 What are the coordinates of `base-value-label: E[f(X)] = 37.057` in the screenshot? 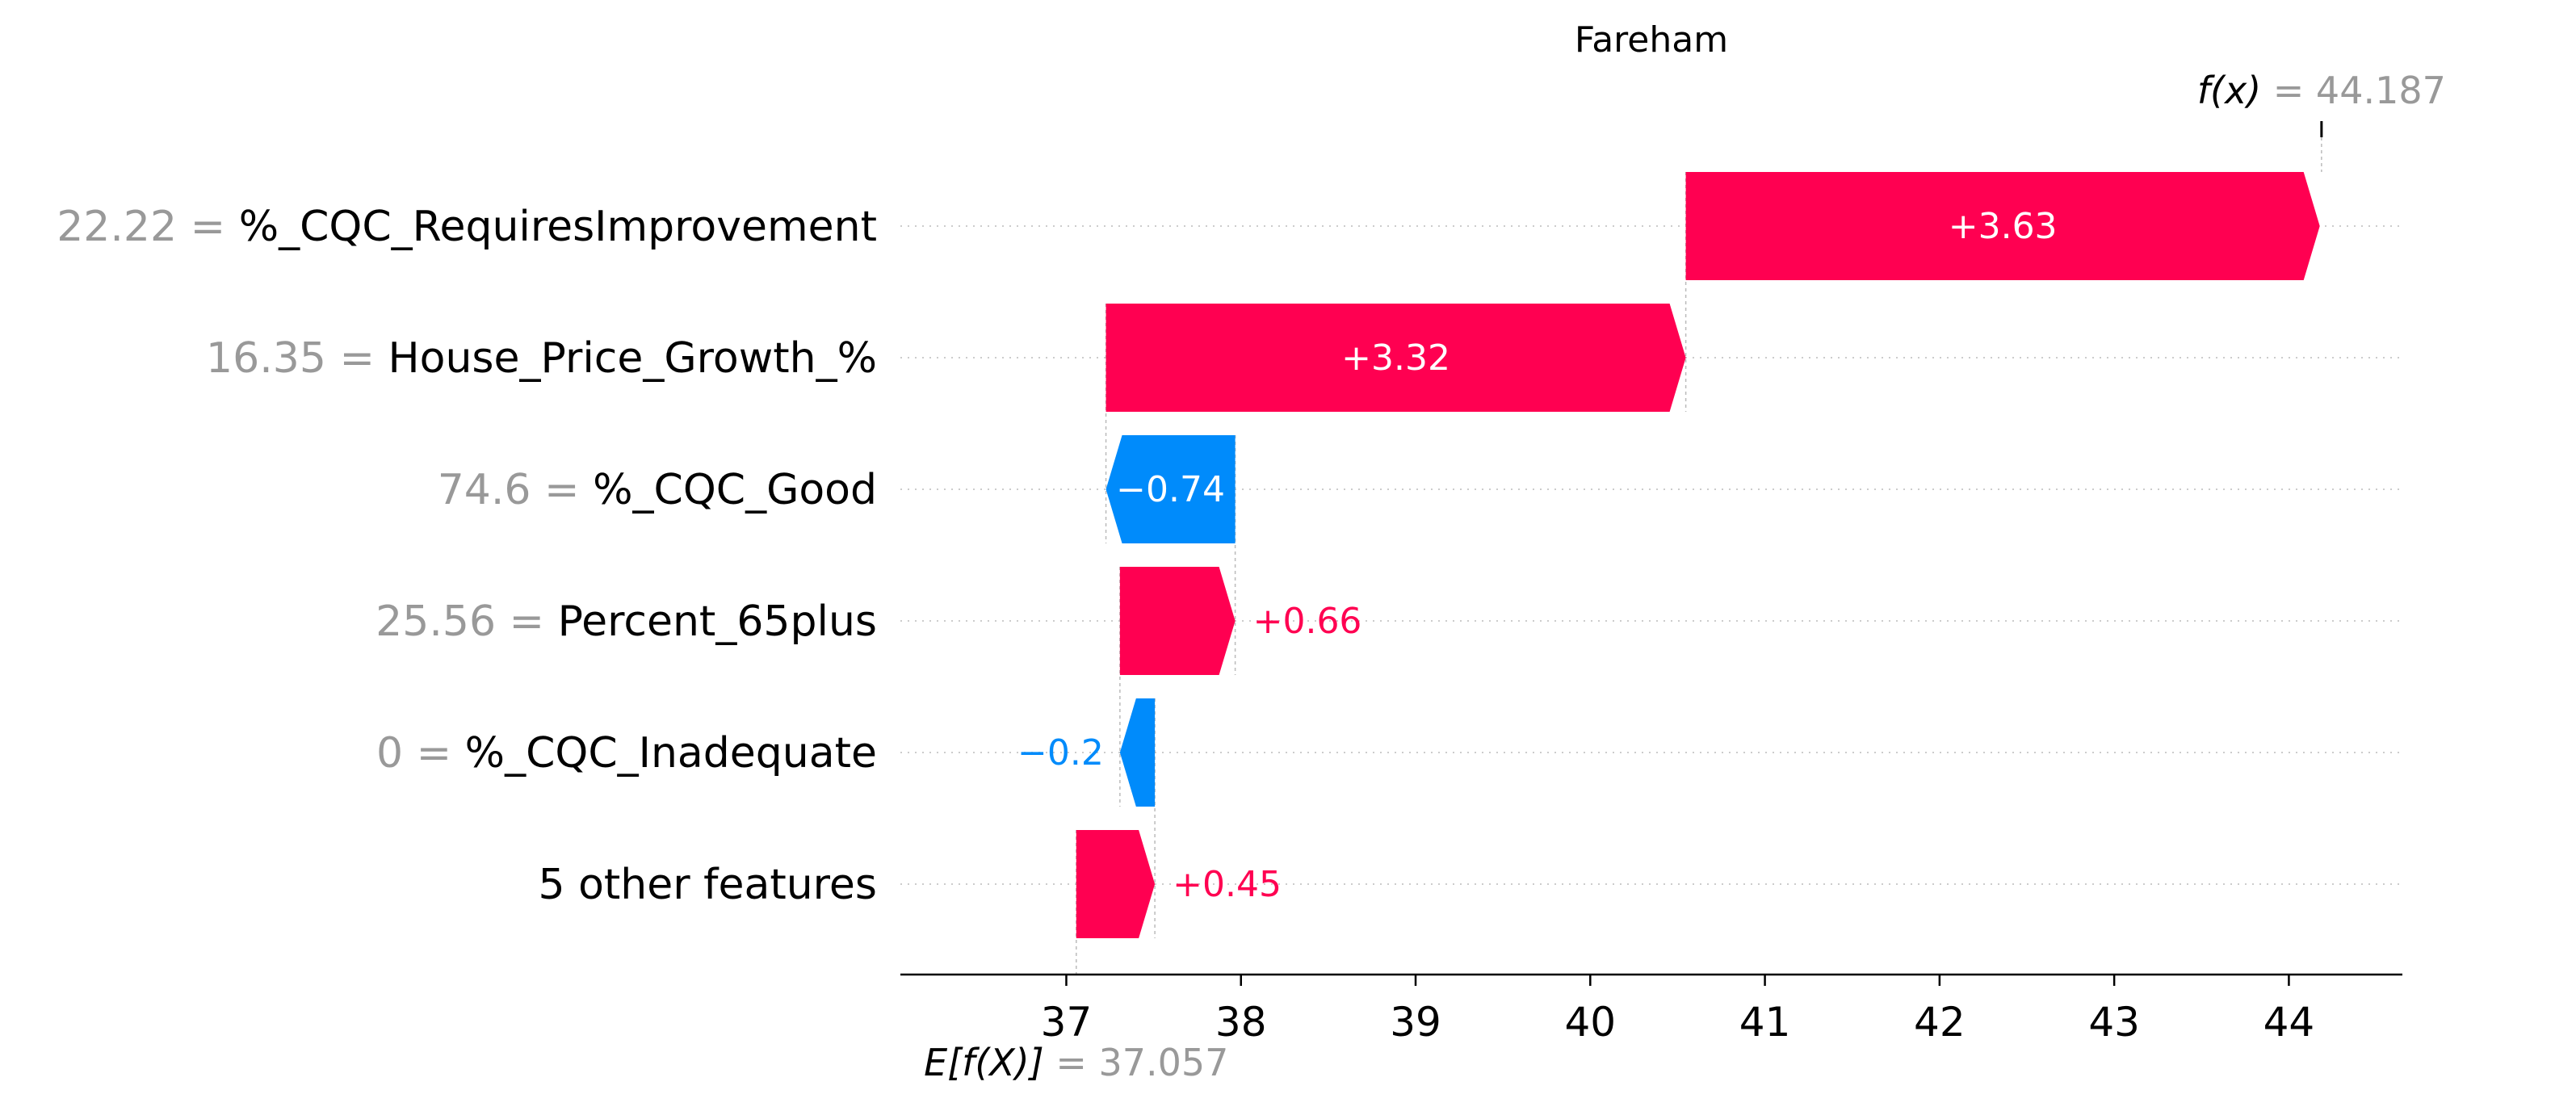 It's located at (1076, 1062).